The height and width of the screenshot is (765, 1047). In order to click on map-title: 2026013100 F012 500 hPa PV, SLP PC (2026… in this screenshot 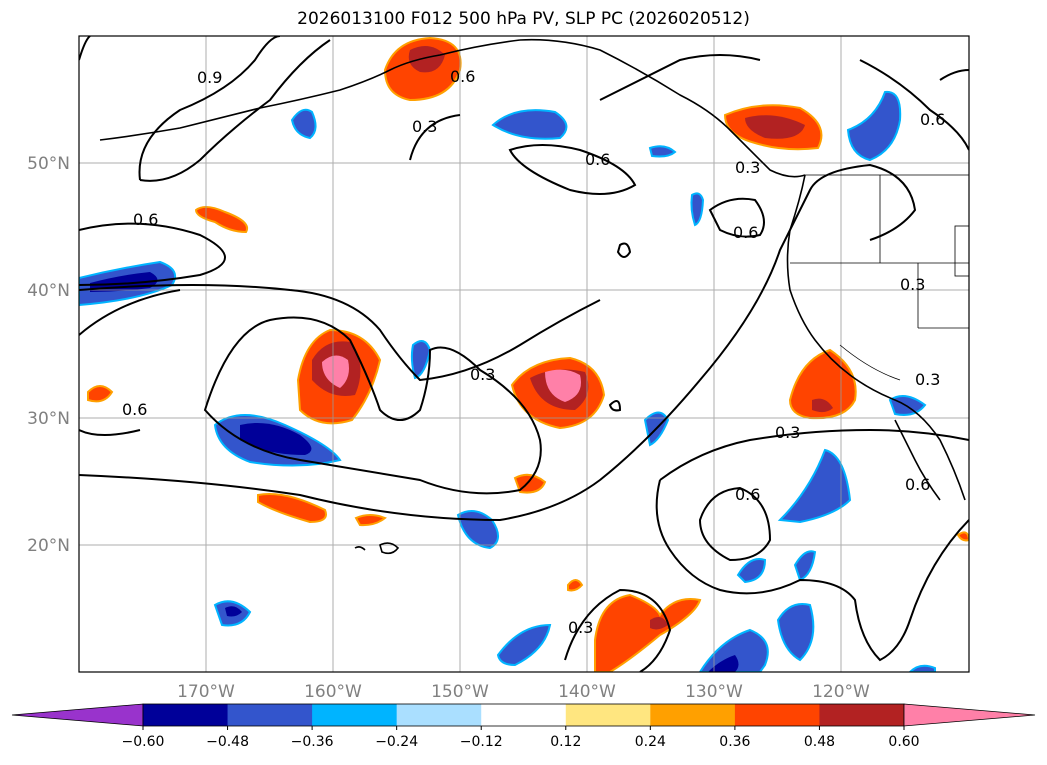, I will do `click(523, 19)`.